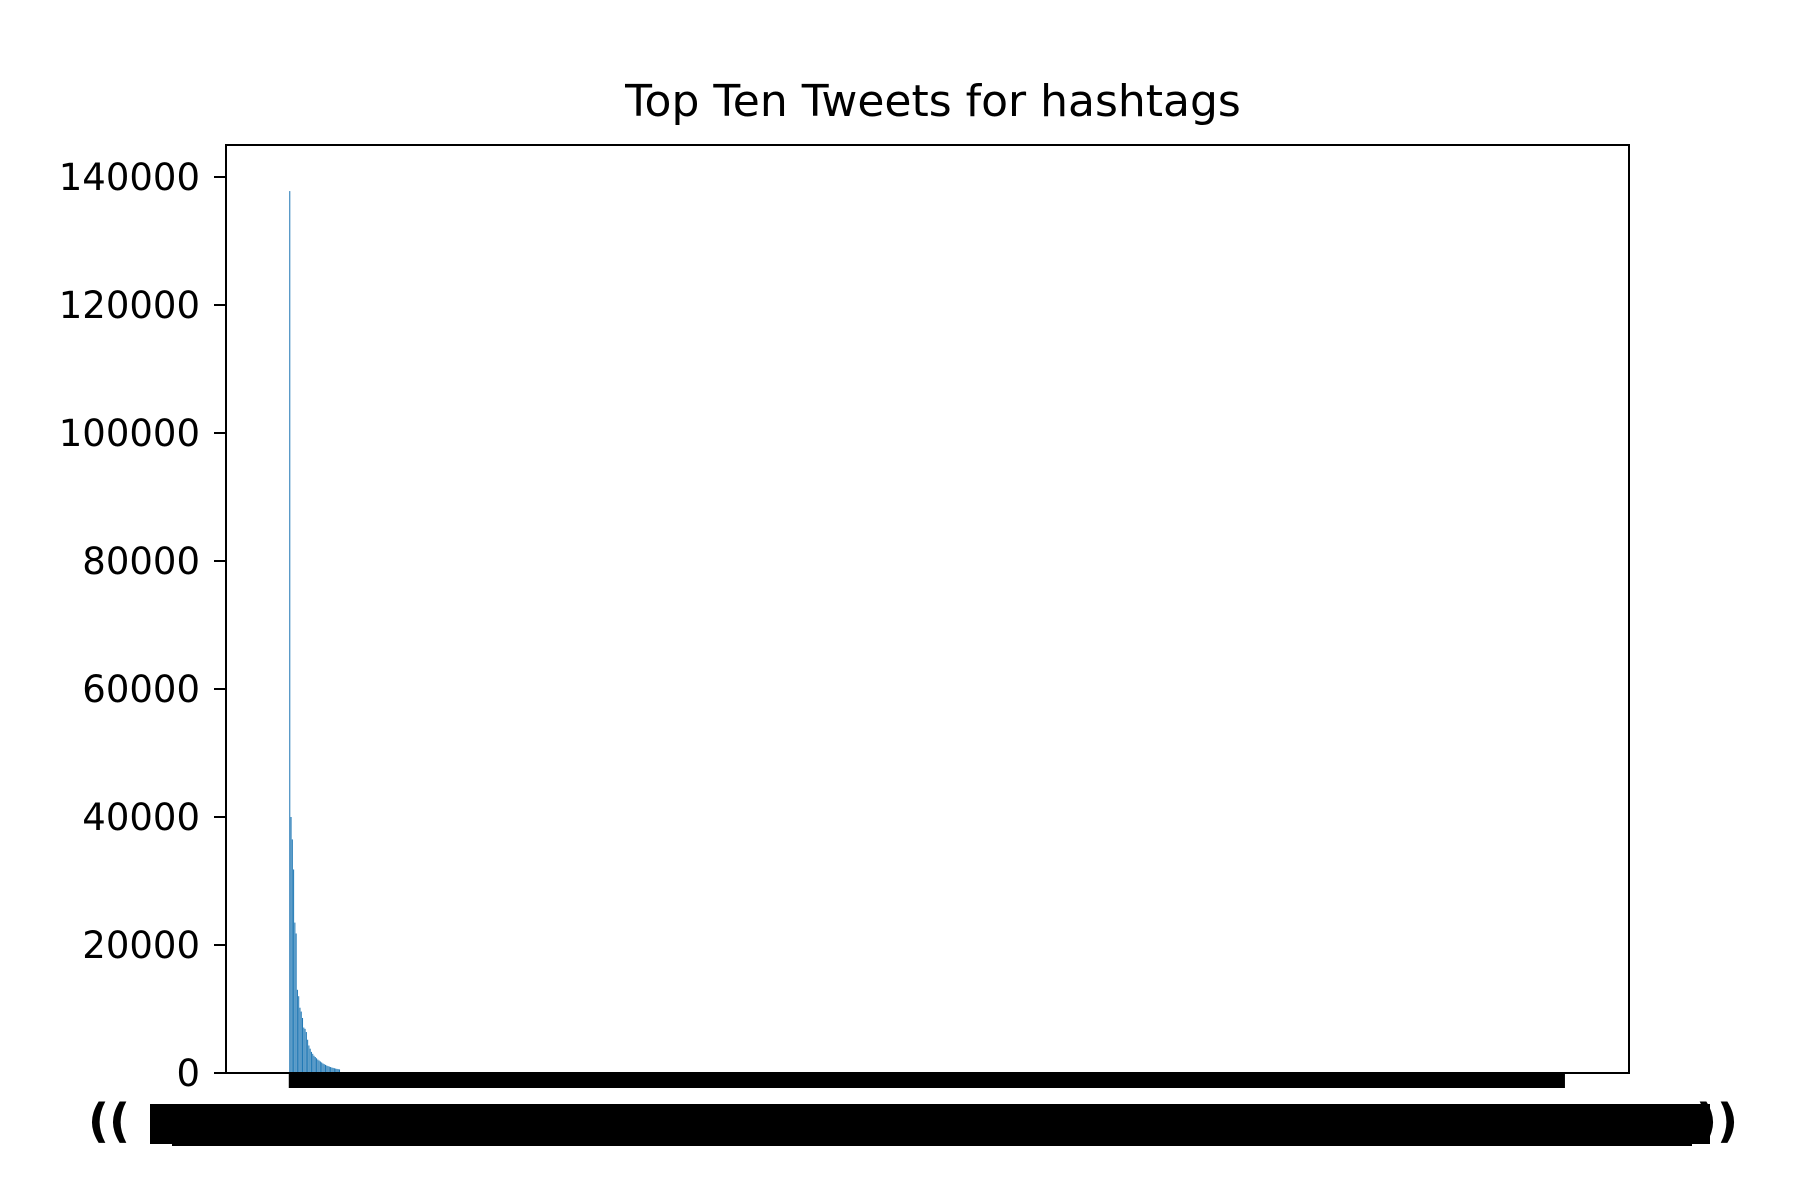 This screenshot has width=1800, height=1204. Describe the element at coordinates (1717, 1121) in the screenshot. I see `x-label-right-paren: ))` at that location.